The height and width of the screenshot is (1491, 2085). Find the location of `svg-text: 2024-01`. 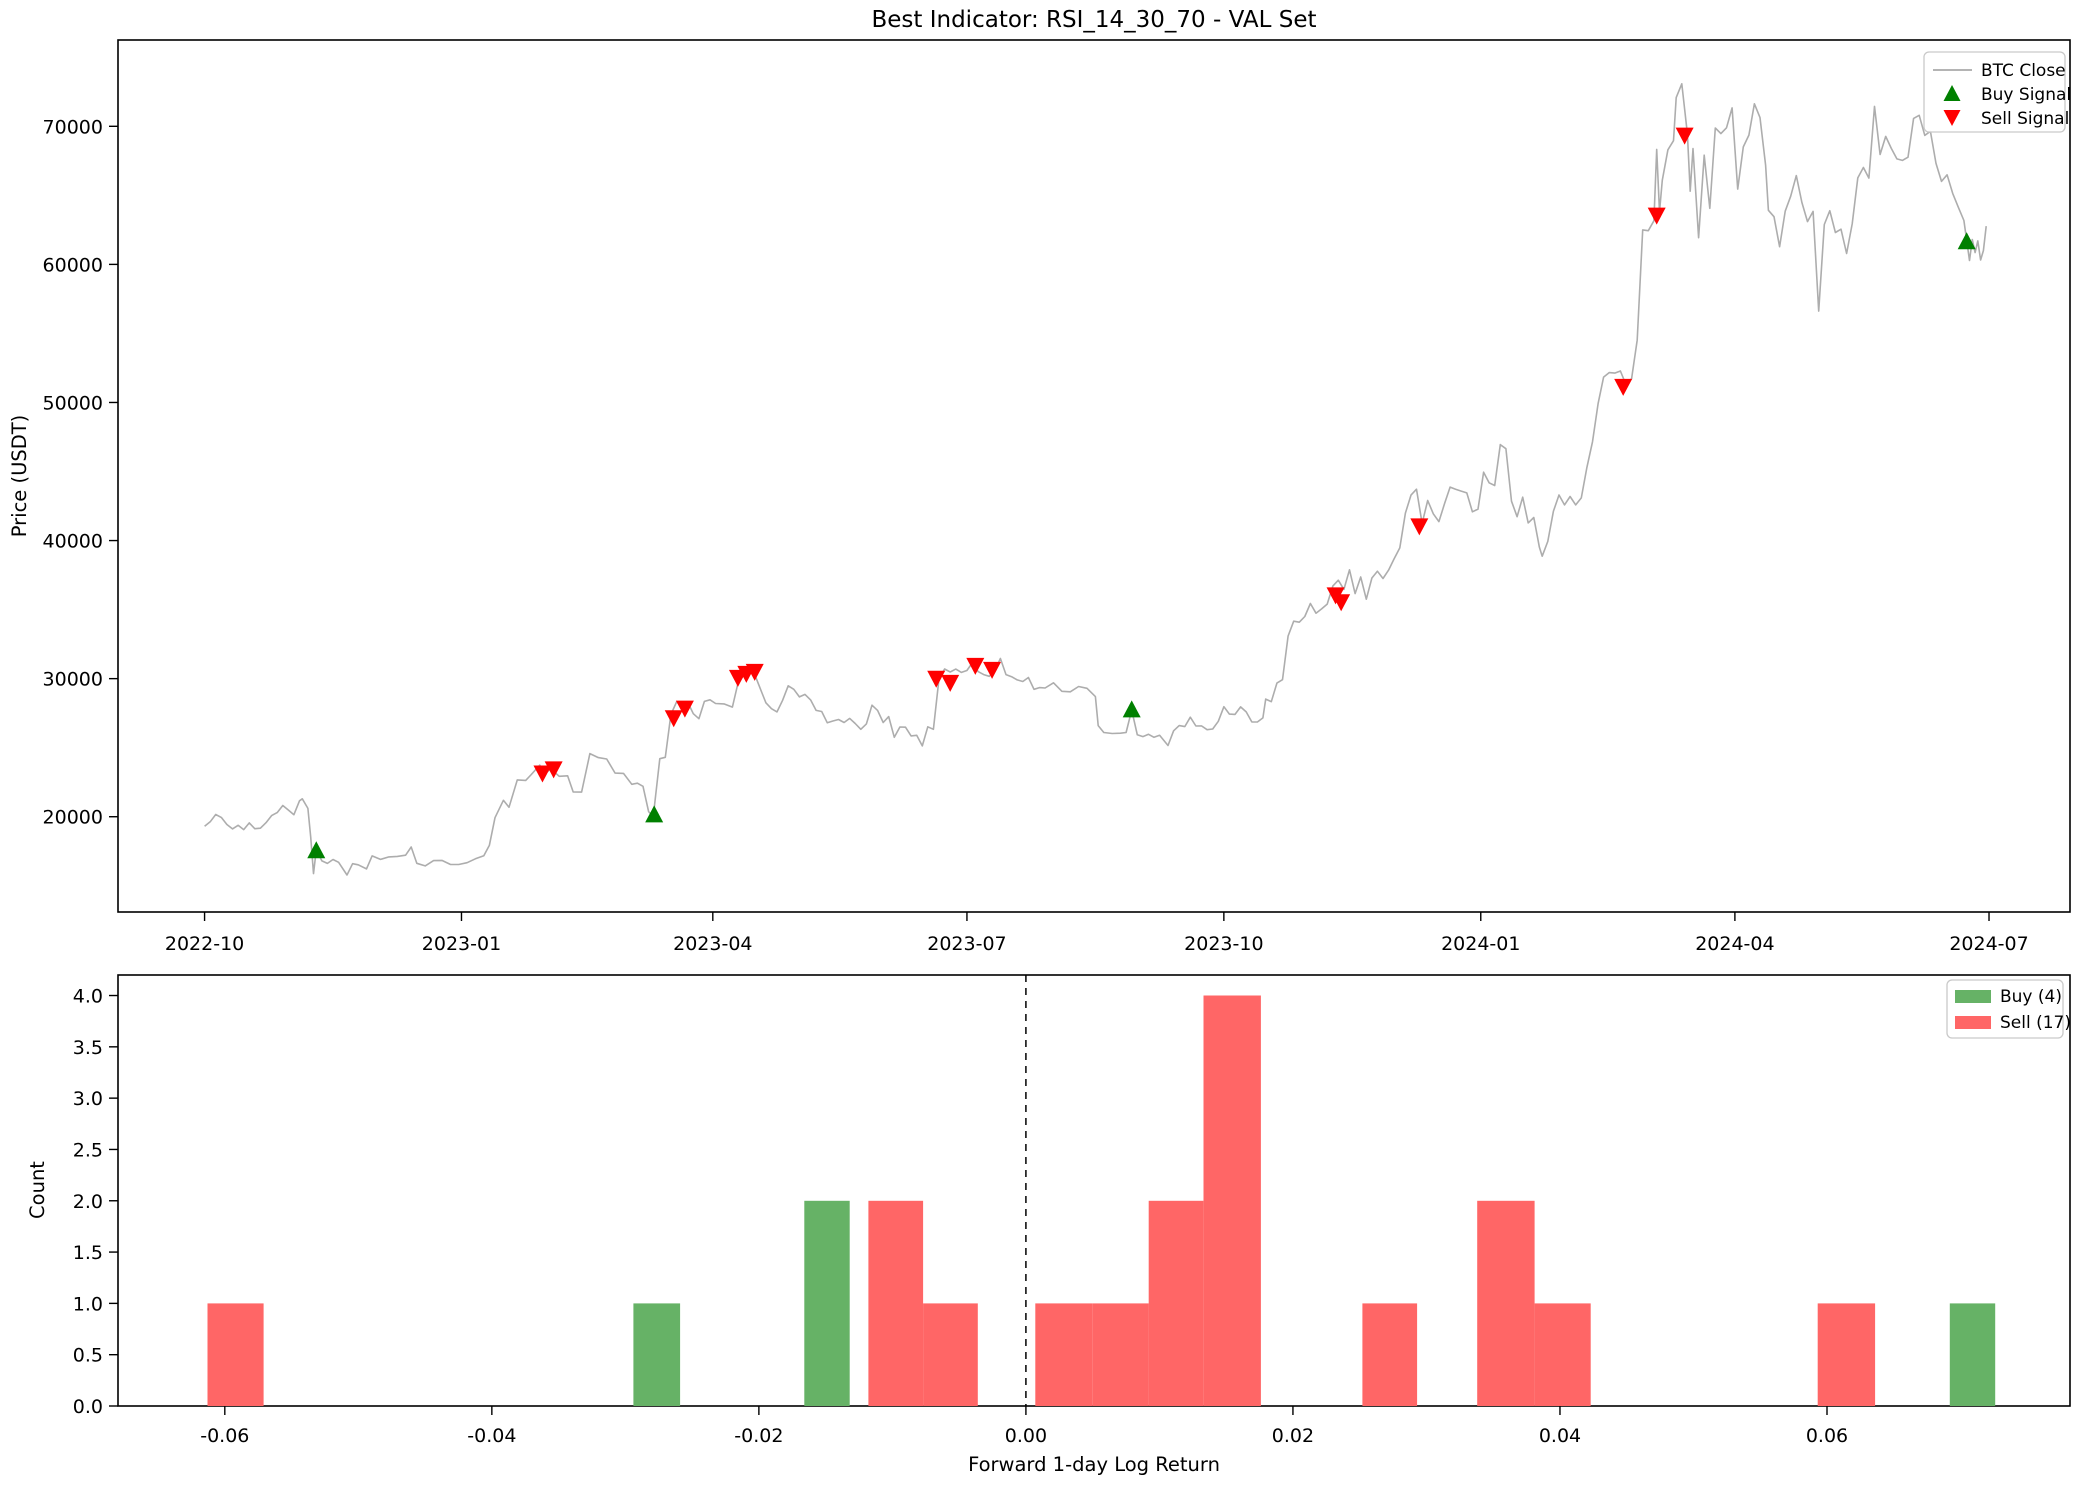

svg-text: 2024-01 is located at coordinates (1480, 944).